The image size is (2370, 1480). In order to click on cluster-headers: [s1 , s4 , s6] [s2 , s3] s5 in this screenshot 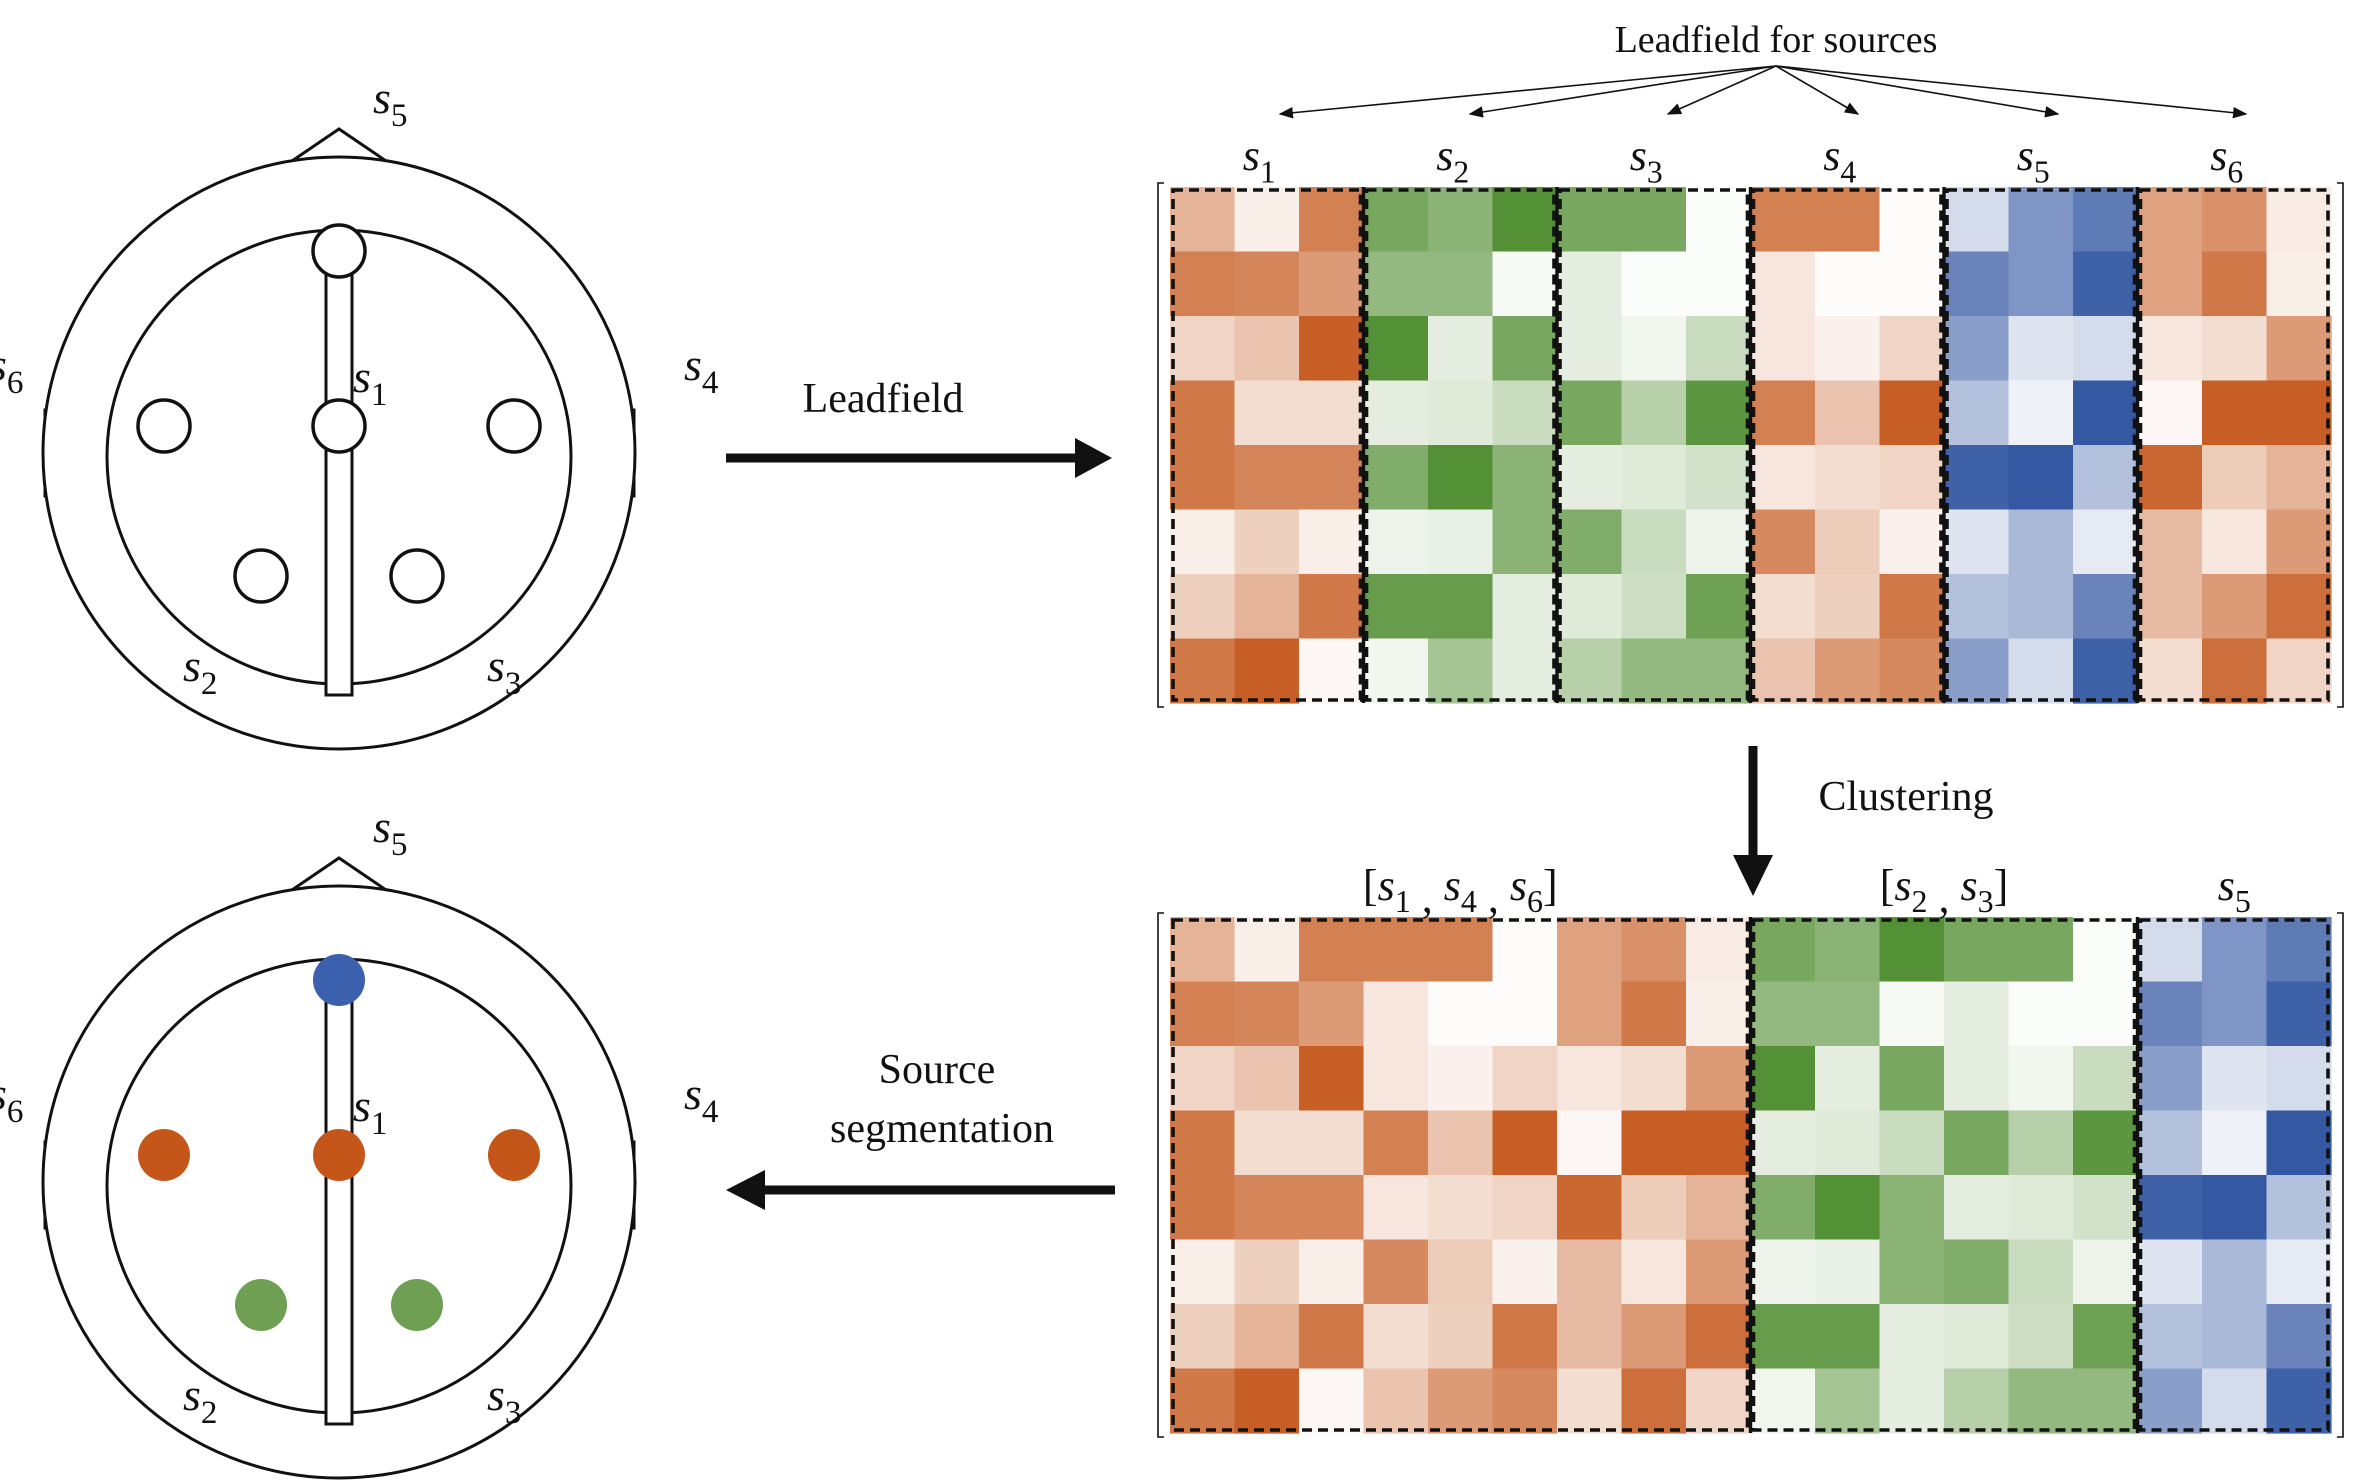, I will do `click(1807, 891)`.